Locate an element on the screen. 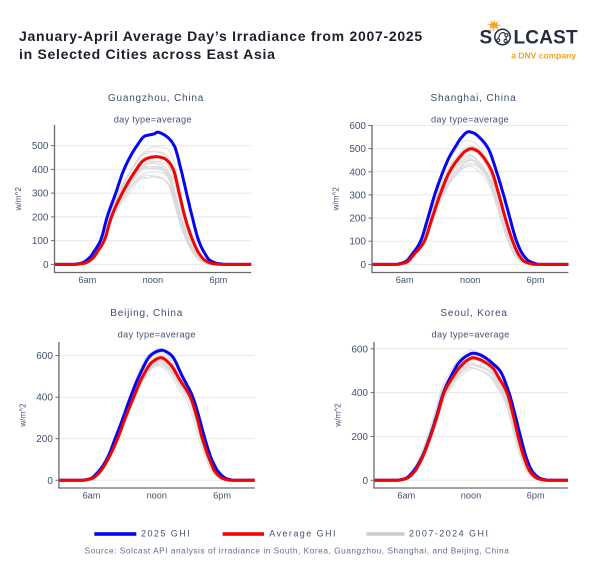 This screenshot has width=600, height=572. svg-text: S is located at coordinates (486, 37).